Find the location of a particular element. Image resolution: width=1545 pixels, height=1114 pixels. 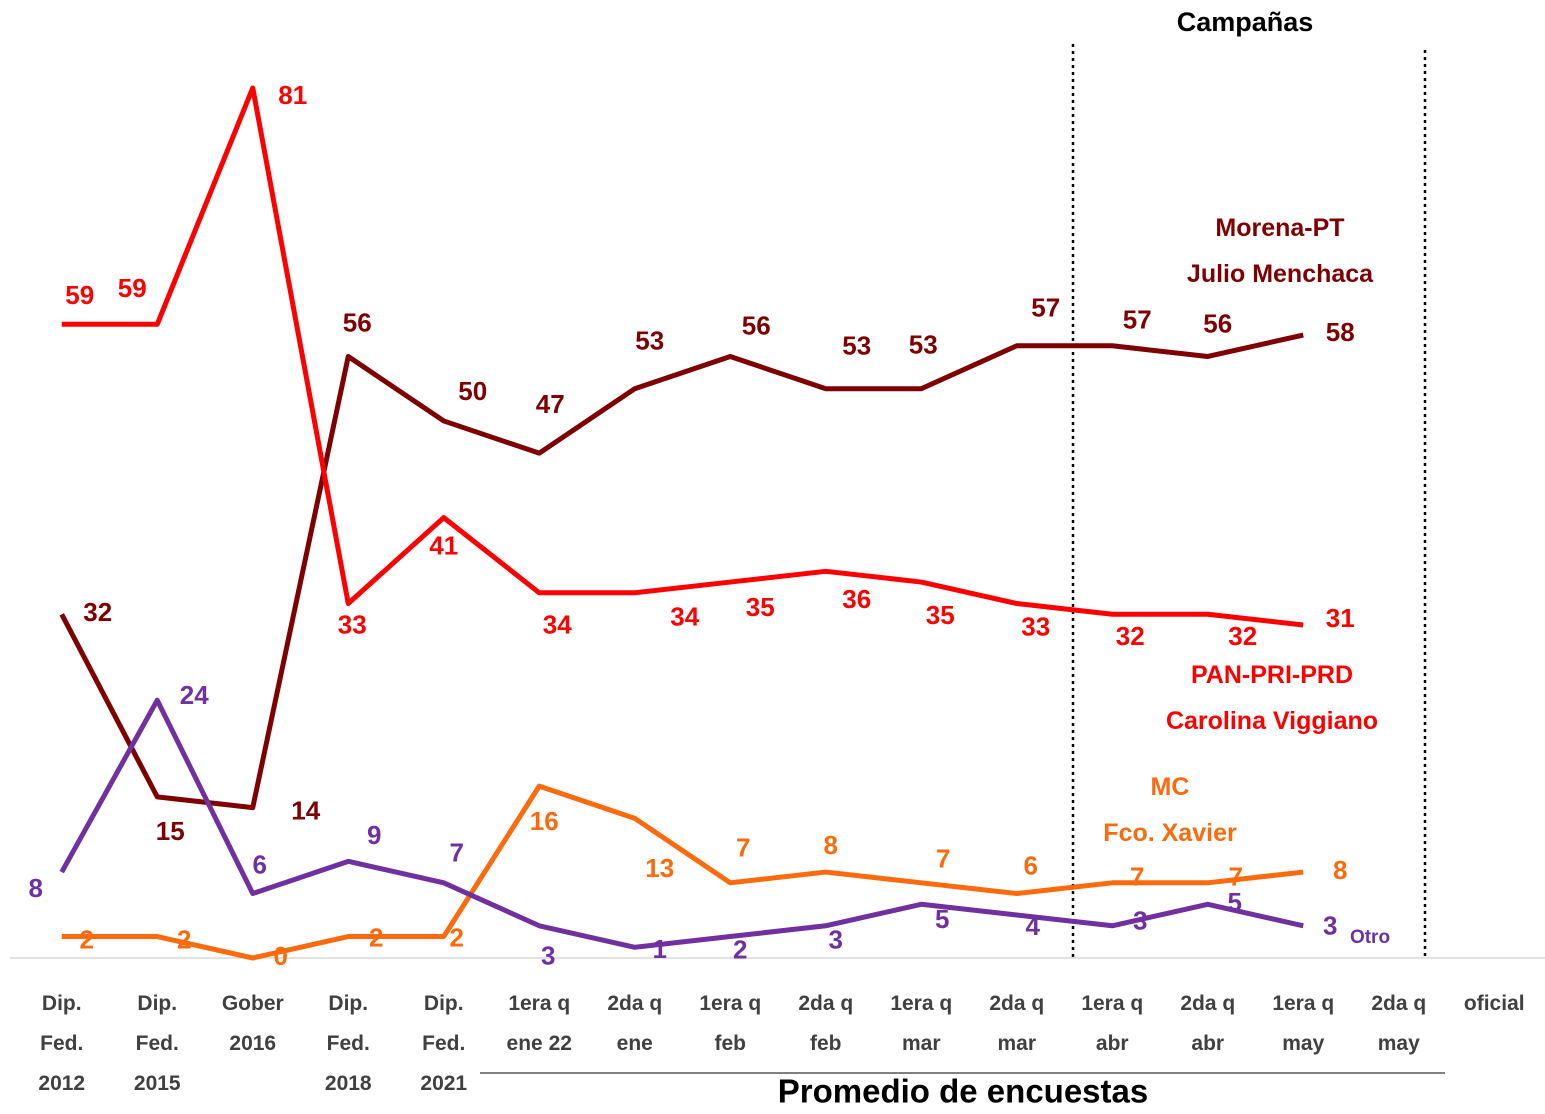

value-label: 41 is located at coordinates (443, 545).